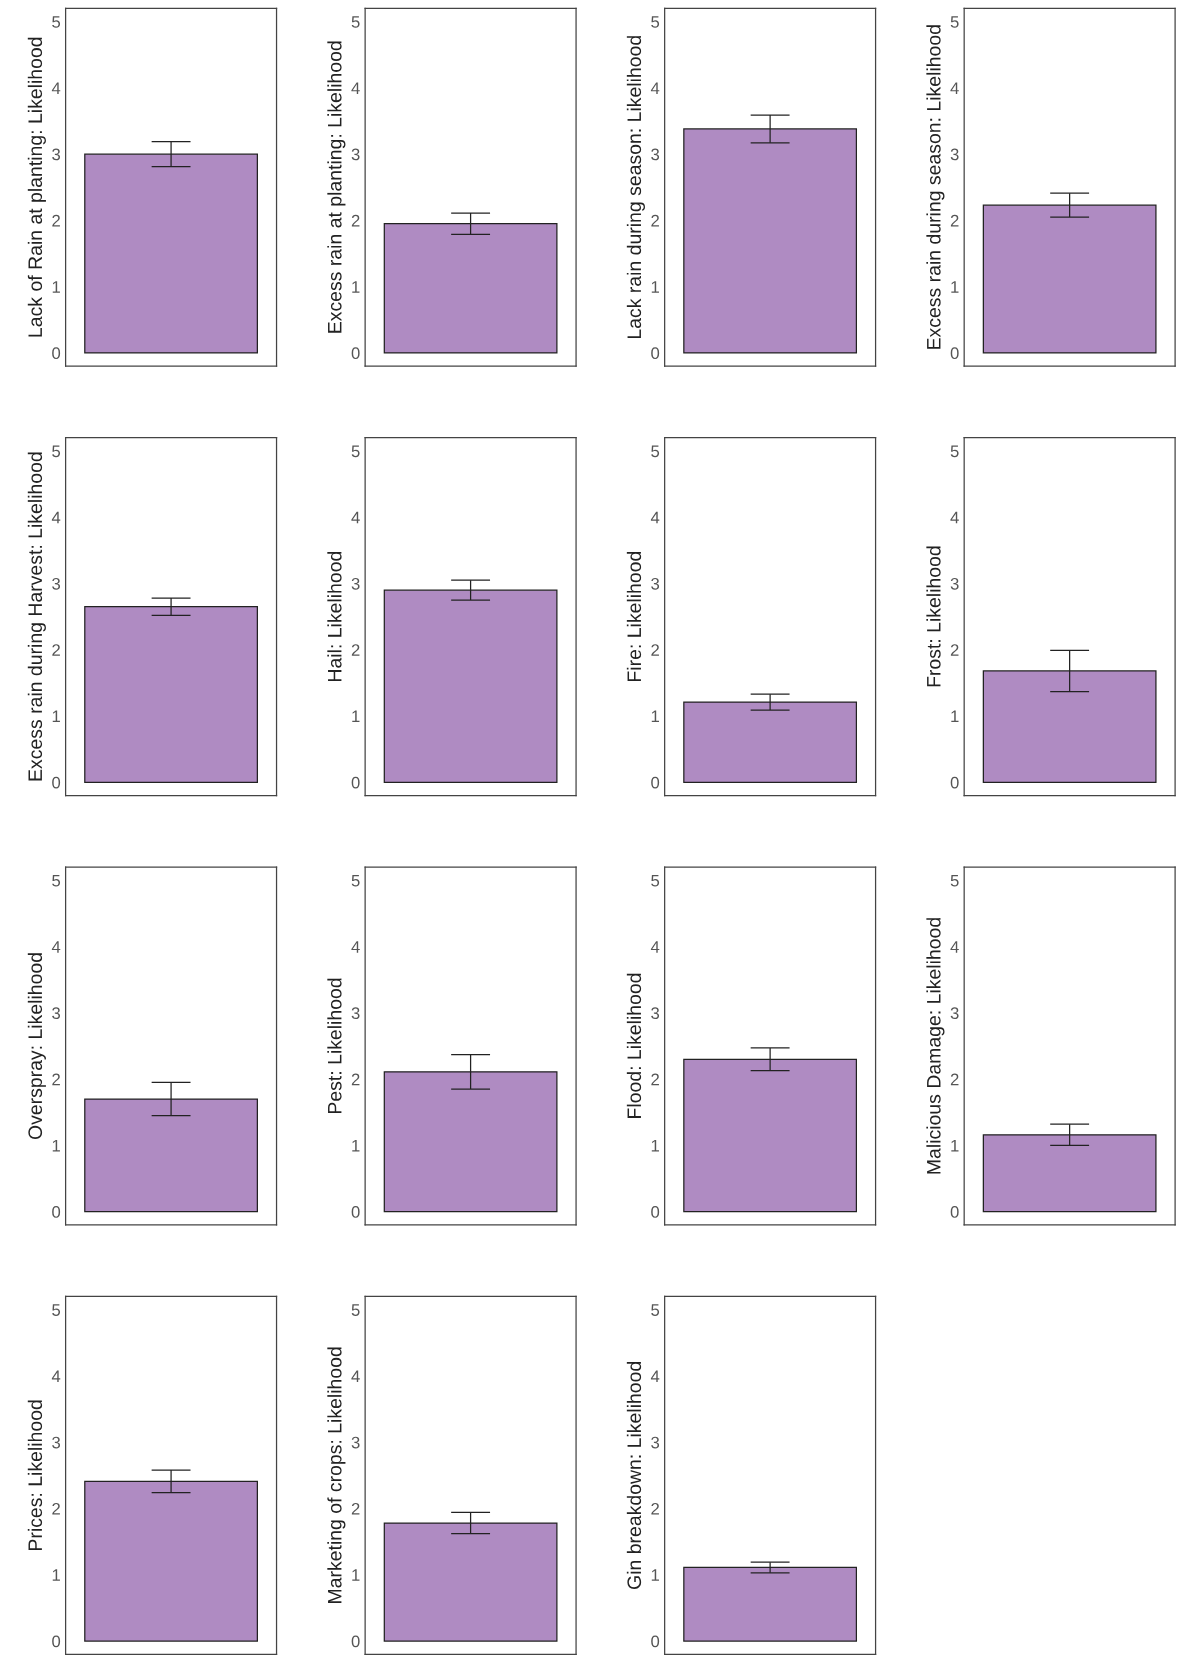 This screenshot has height=1671, width=1193. What do you see at coordinates (935, 1046) in the screenshot?
I see `y-axis-title: Malicious Damage: Likelihood` at bounding box center [935, 1046].